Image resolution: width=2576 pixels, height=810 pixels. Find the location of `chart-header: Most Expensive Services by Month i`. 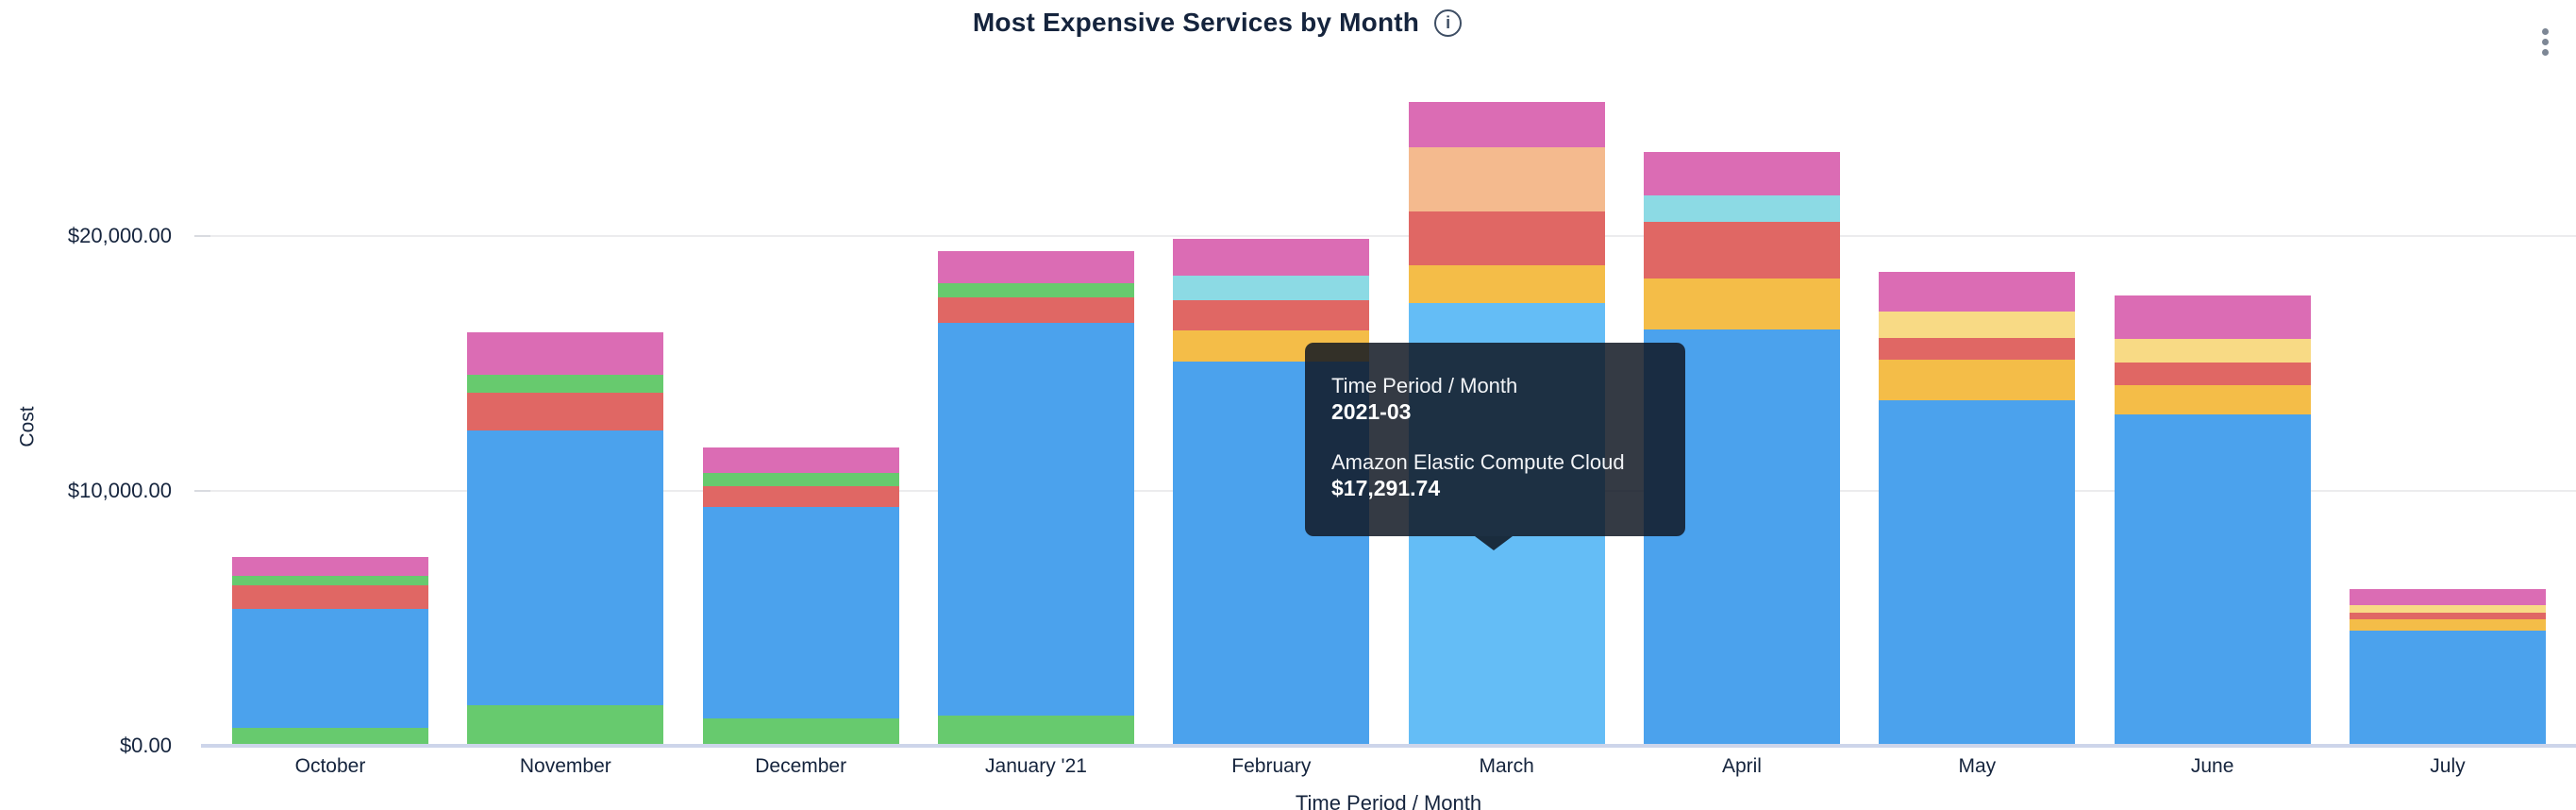

chart-header: Most Expensive Services by Month i is located at coordinates (1288, 23).